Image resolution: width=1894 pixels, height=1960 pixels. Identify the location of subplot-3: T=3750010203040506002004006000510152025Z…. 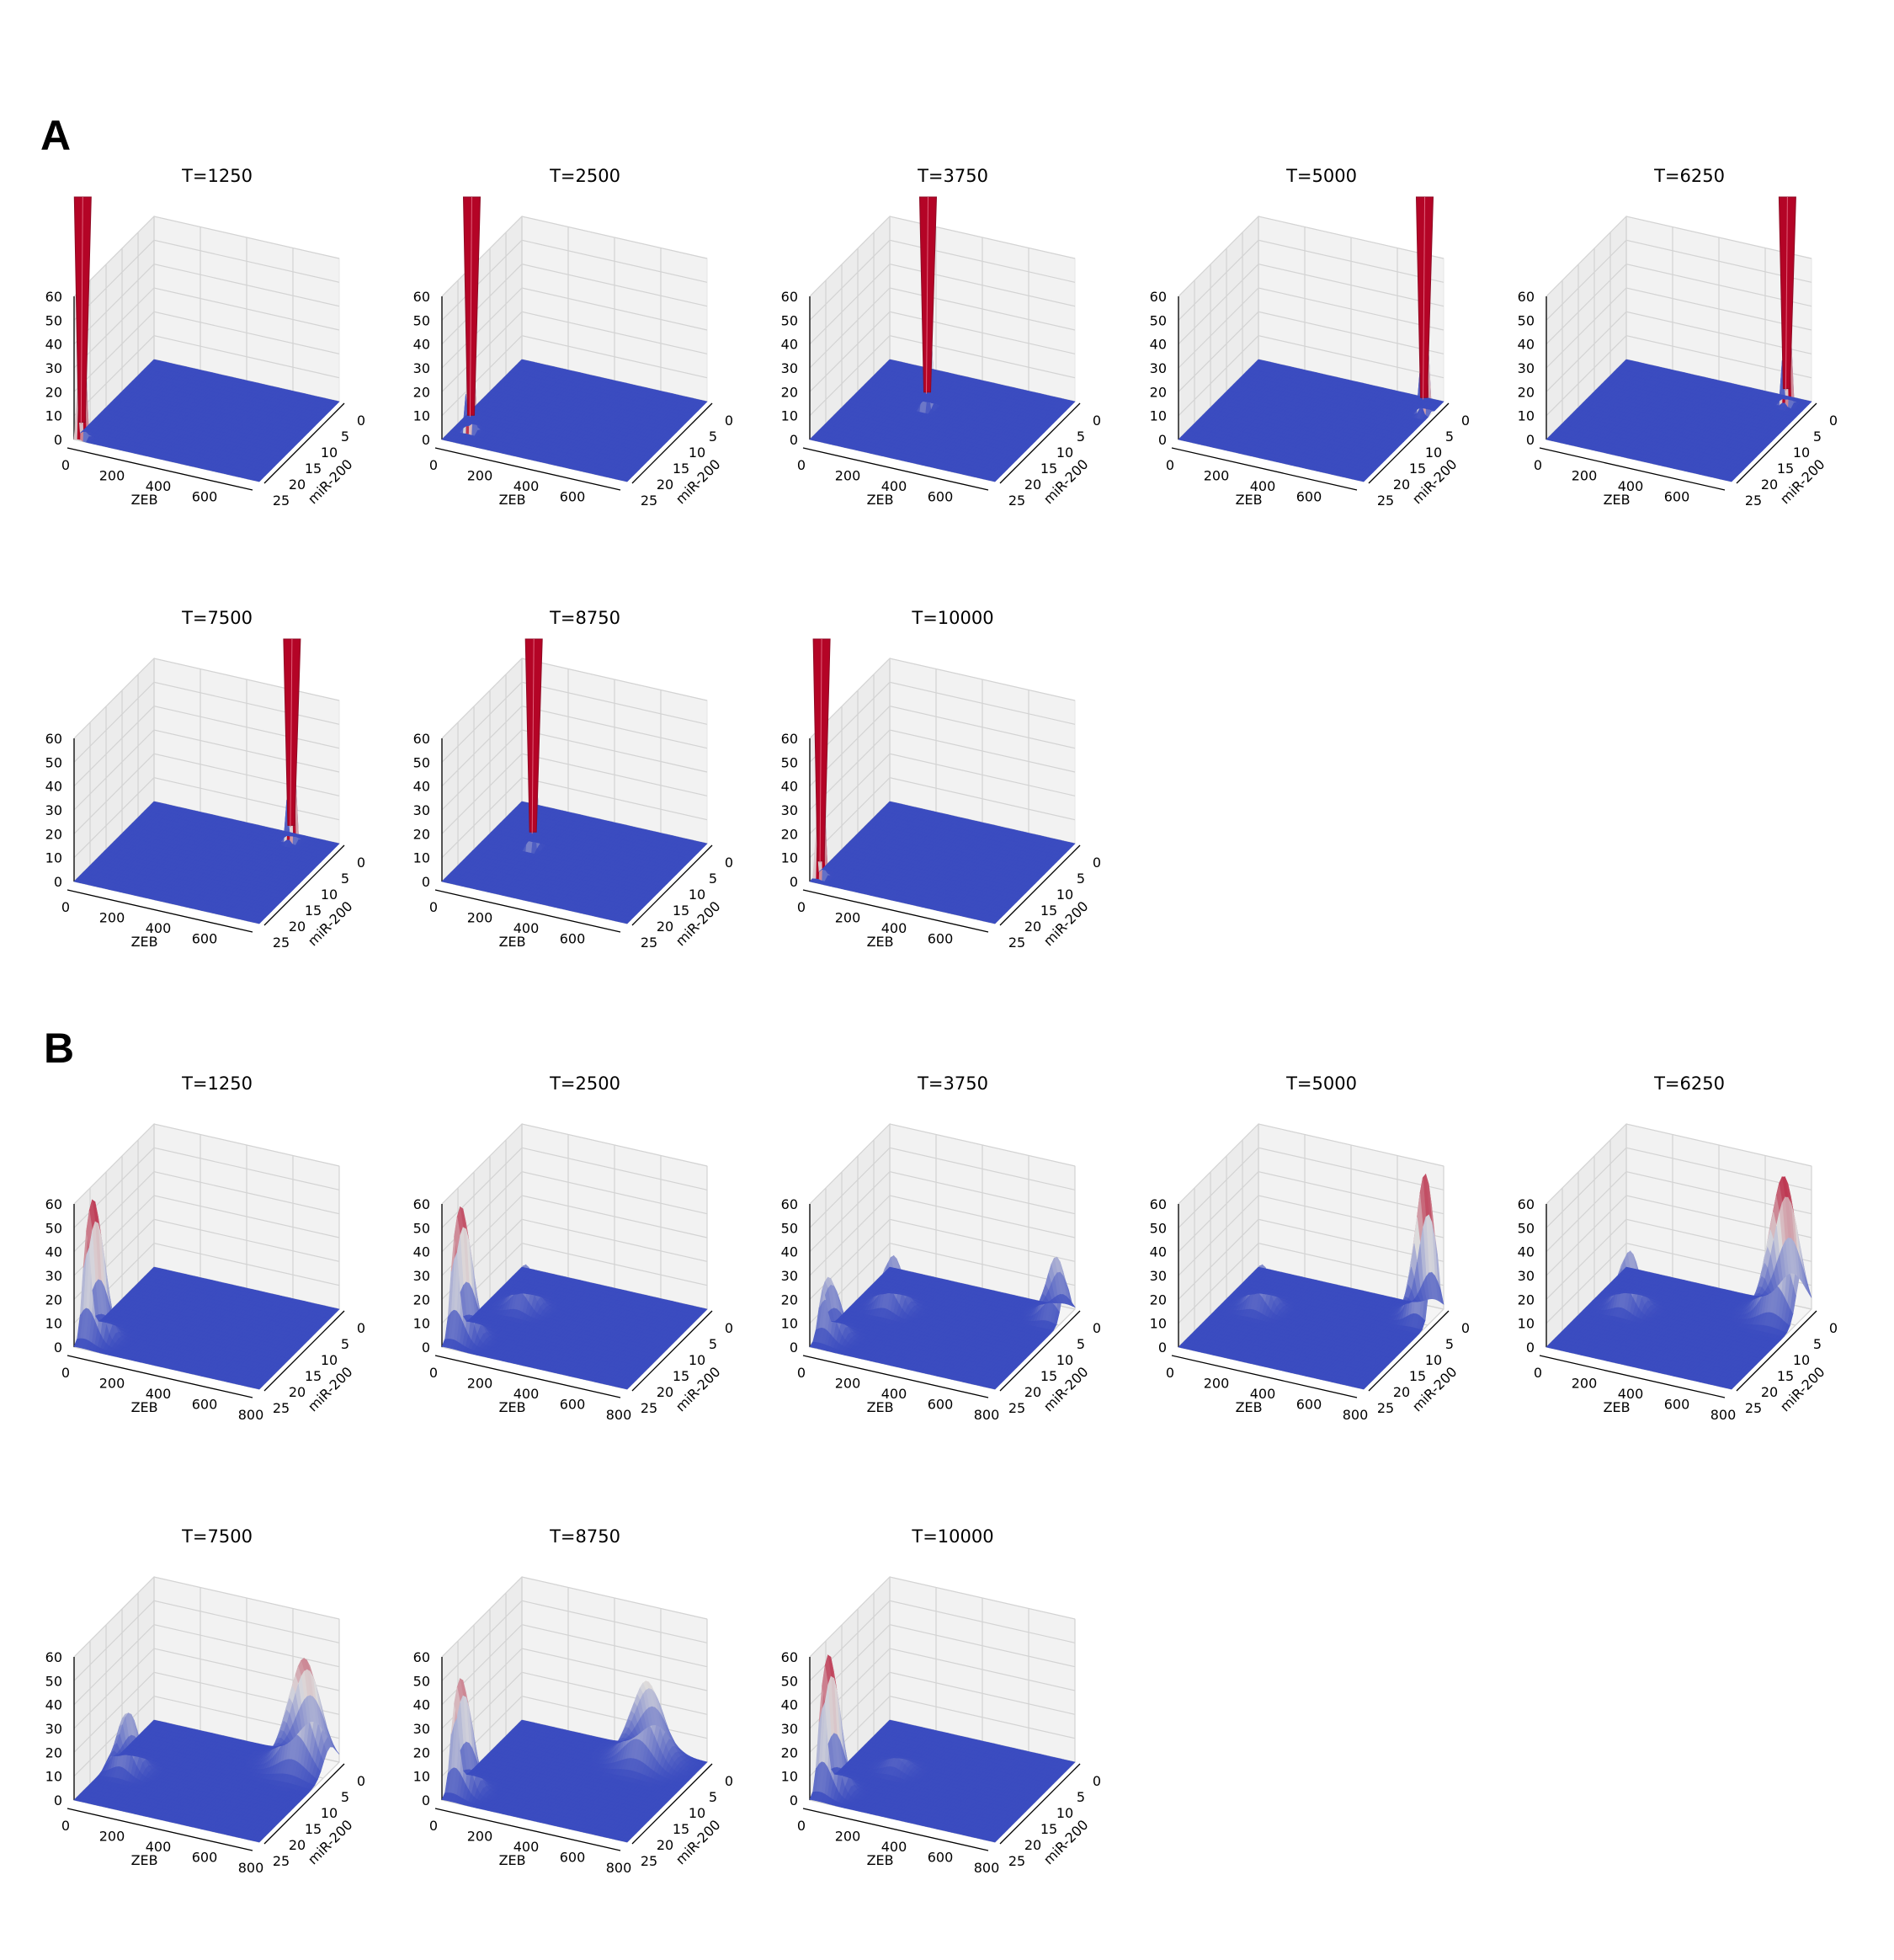
(941, 337).